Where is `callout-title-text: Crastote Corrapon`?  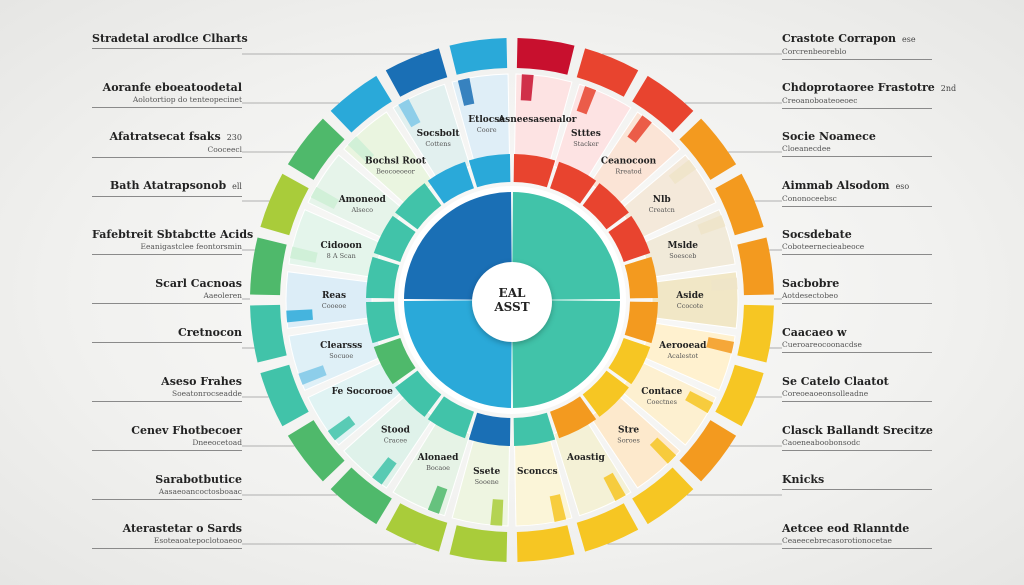
callout-title-text: Crastote Corrapon is located at coordinates (839, 38).